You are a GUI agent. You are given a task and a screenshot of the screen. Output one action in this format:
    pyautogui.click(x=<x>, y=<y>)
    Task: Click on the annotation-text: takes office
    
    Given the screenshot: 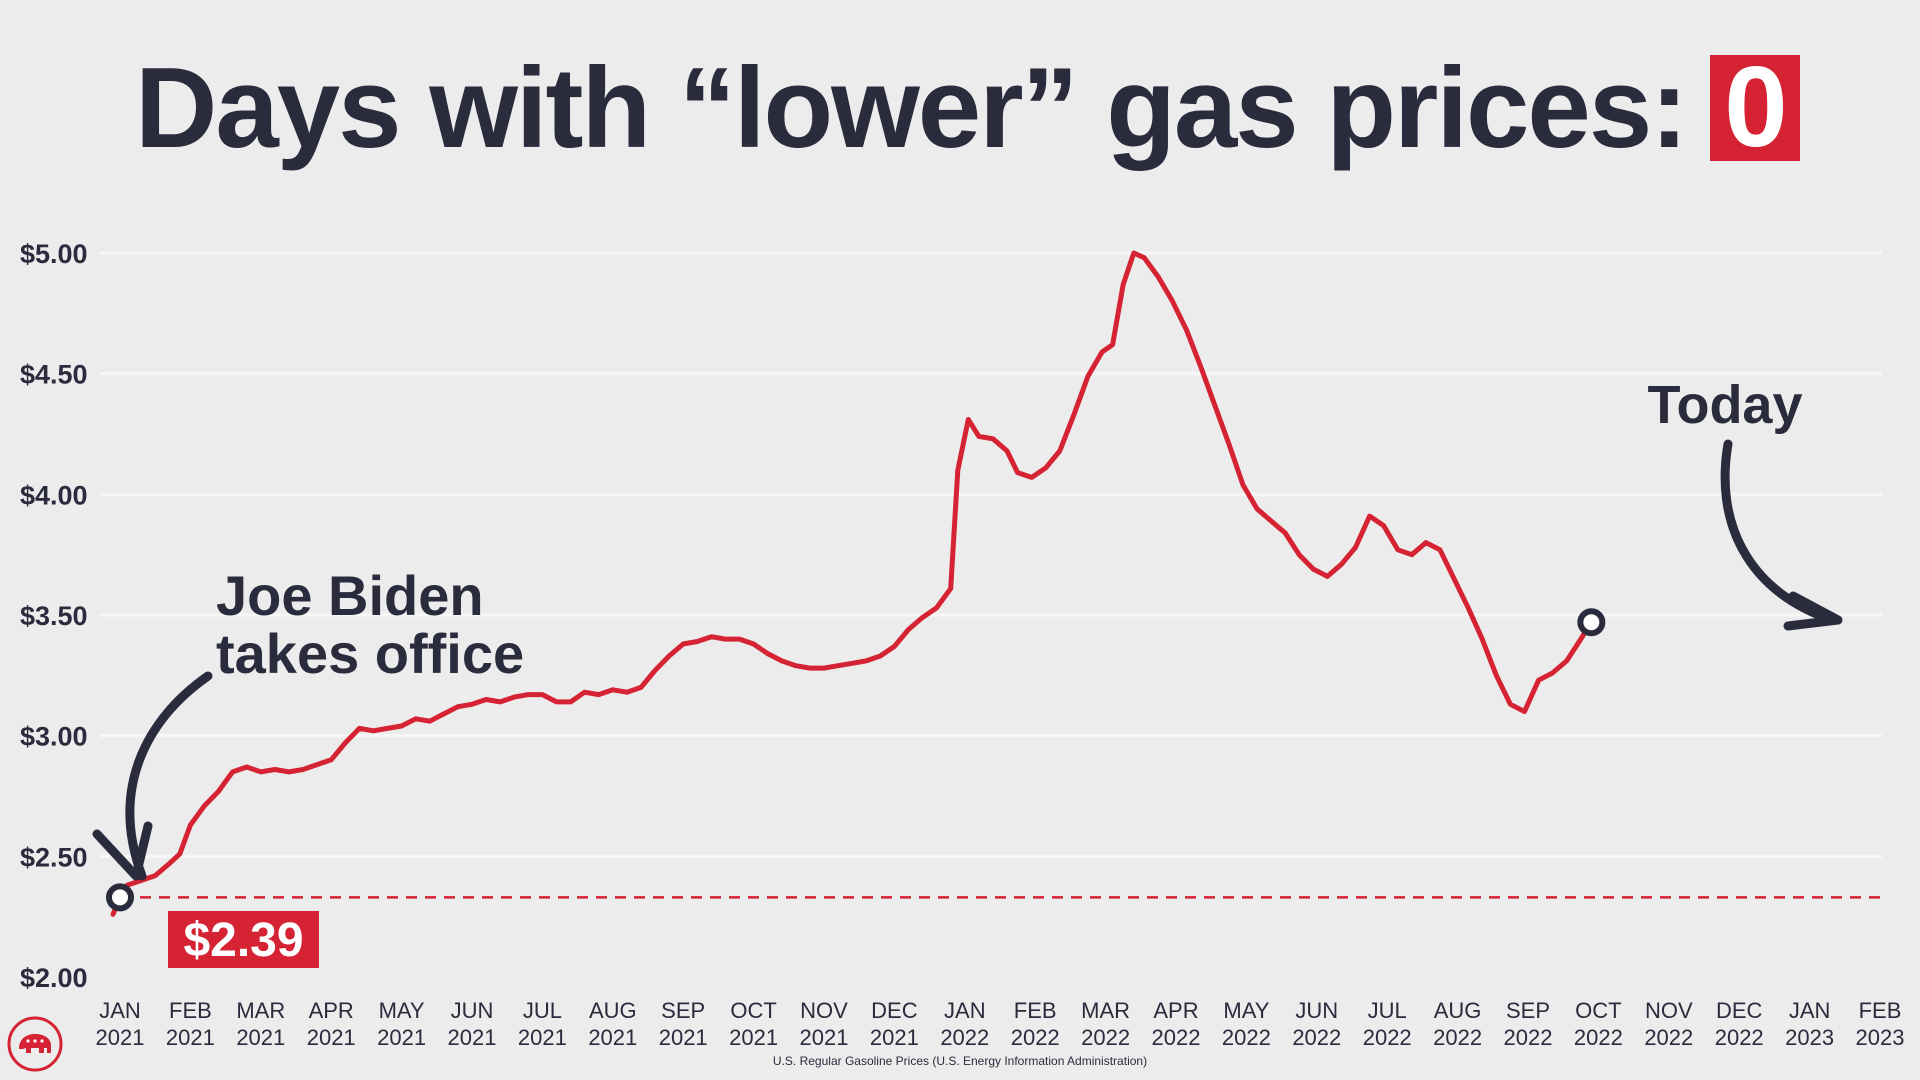 What is the action you would take?
    pyautogui.click(x=370, y=653)
    